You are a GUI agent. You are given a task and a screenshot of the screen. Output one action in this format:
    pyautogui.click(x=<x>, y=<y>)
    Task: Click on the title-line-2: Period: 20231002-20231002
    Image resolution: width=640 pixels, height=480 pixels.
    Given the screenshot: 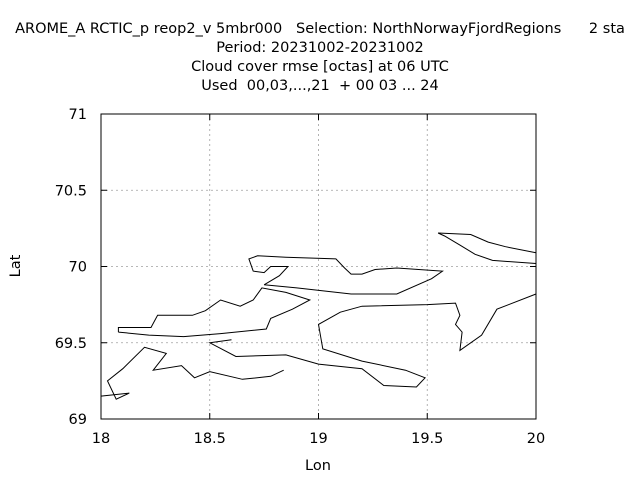 What is the action you would take?
    pyautogui.click(x=320, y=48)
    